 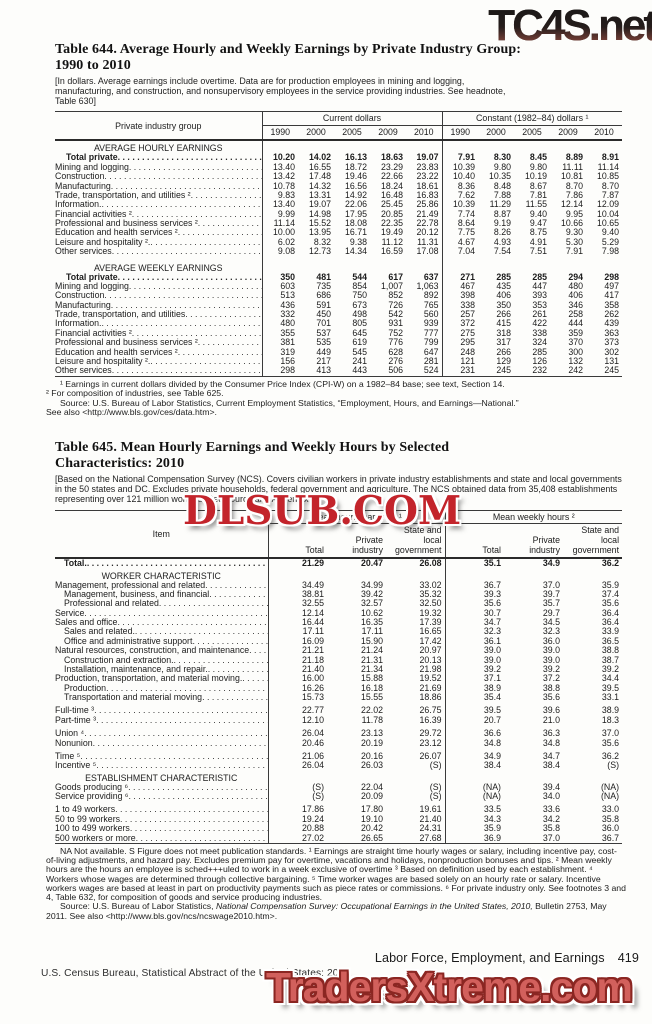 What do you see at coordinates (312, 650) in the screenshot?
I see `data-cell: 21.21` at bounding box center [312, 650].